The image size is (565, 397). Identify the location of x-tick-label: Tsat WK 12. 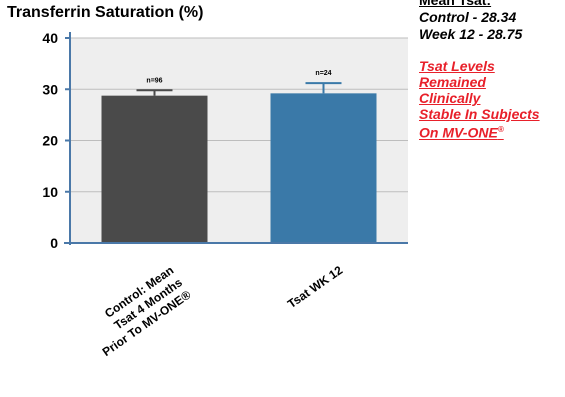
(315, 287).